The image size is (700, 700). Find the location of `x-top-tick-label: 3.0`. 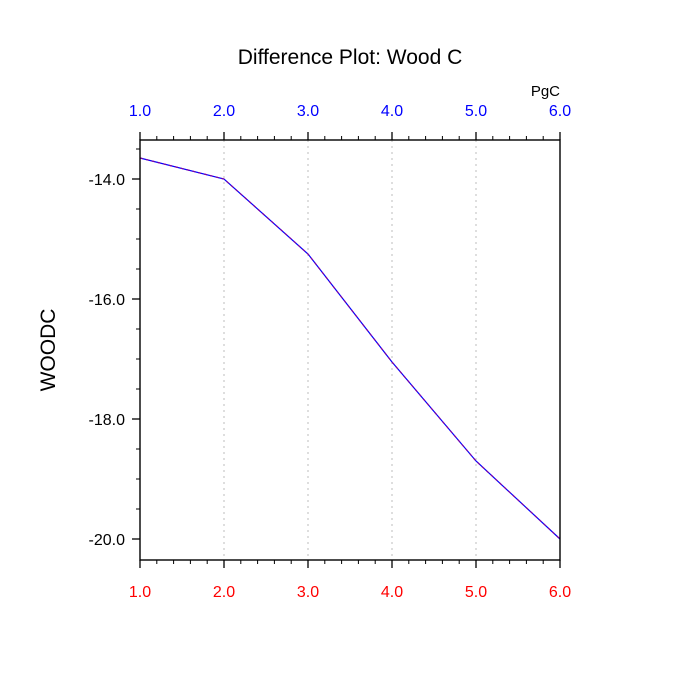

x-top-tick-label: 3.0 is located at coordinates (308, 111).